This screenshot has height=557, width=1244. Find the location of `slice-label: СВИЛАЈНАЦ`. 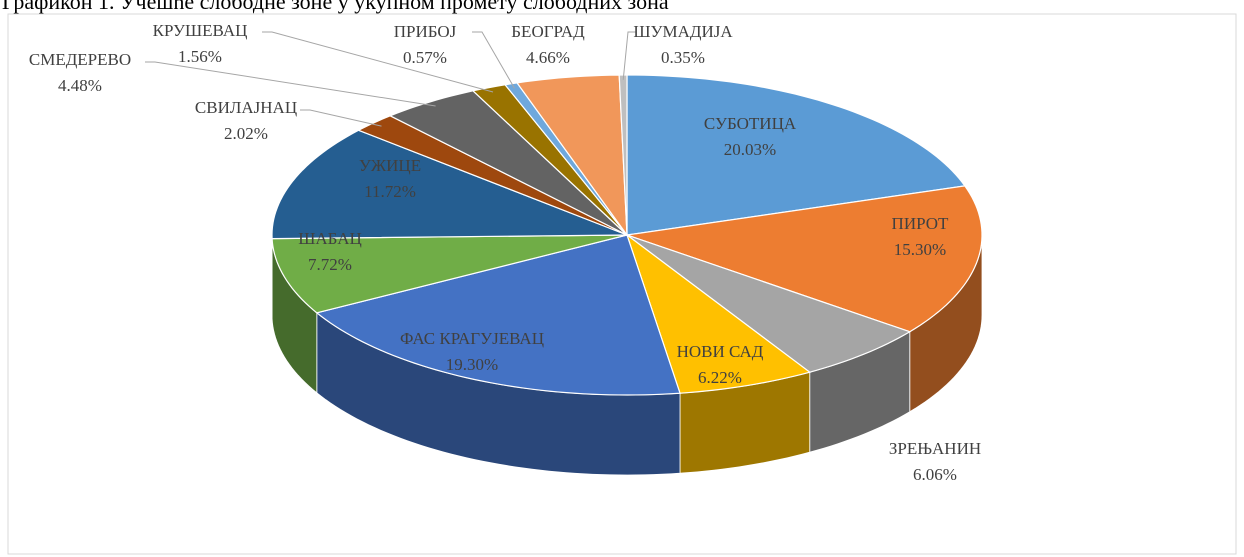

slice-label: СВИЛАЈНАЦ is located at coordinates (246, 107).